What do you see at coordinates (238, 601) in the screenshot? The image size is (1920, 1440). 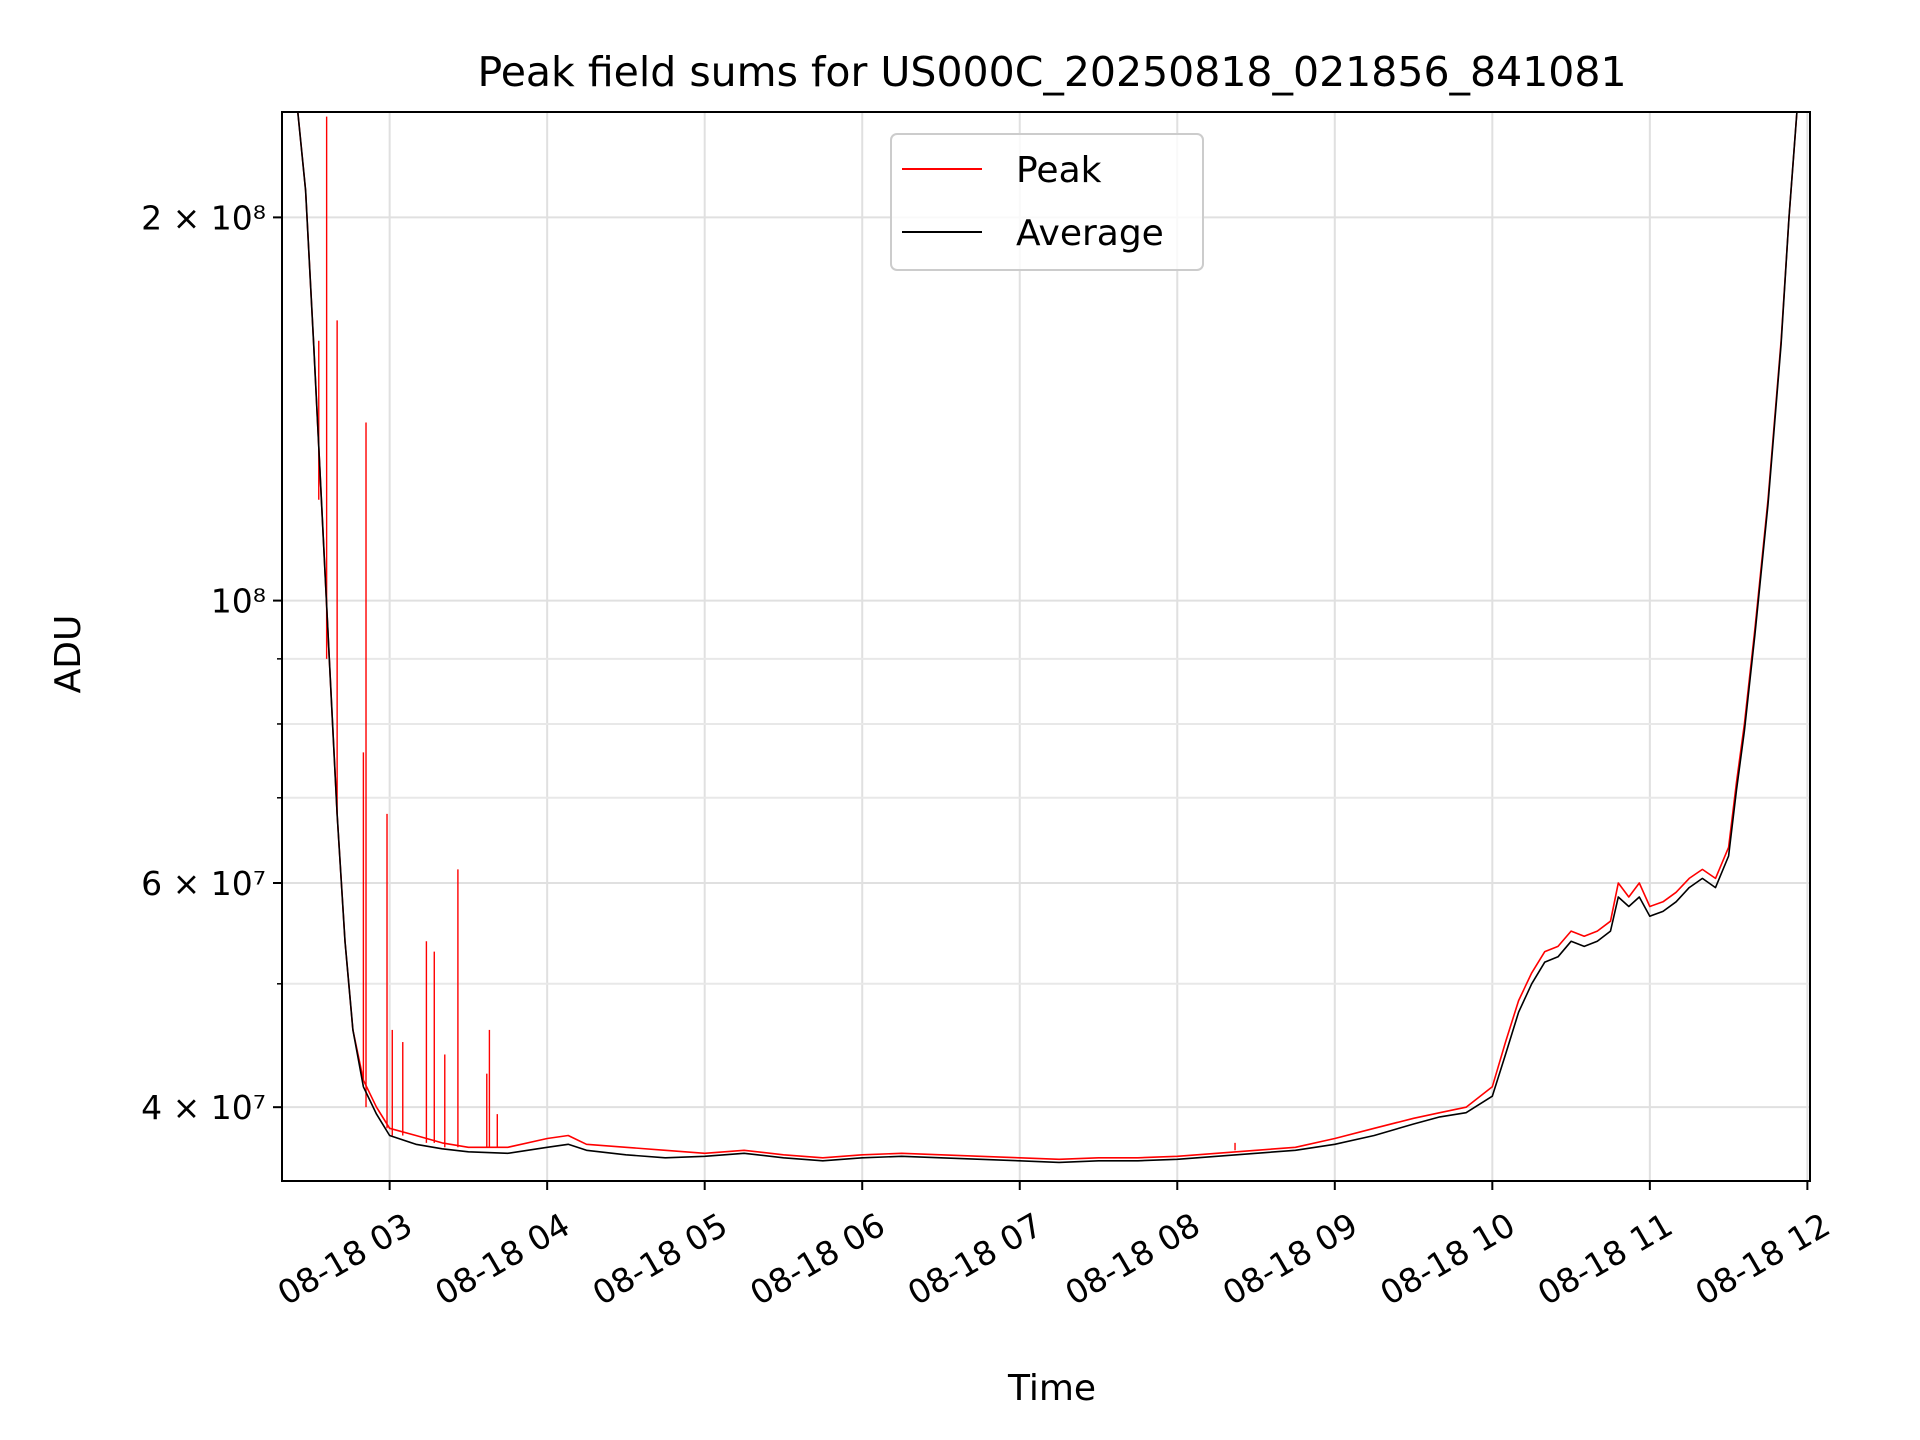 I see `y-tick-label: 10⁸` at bounding box center [238, 601].